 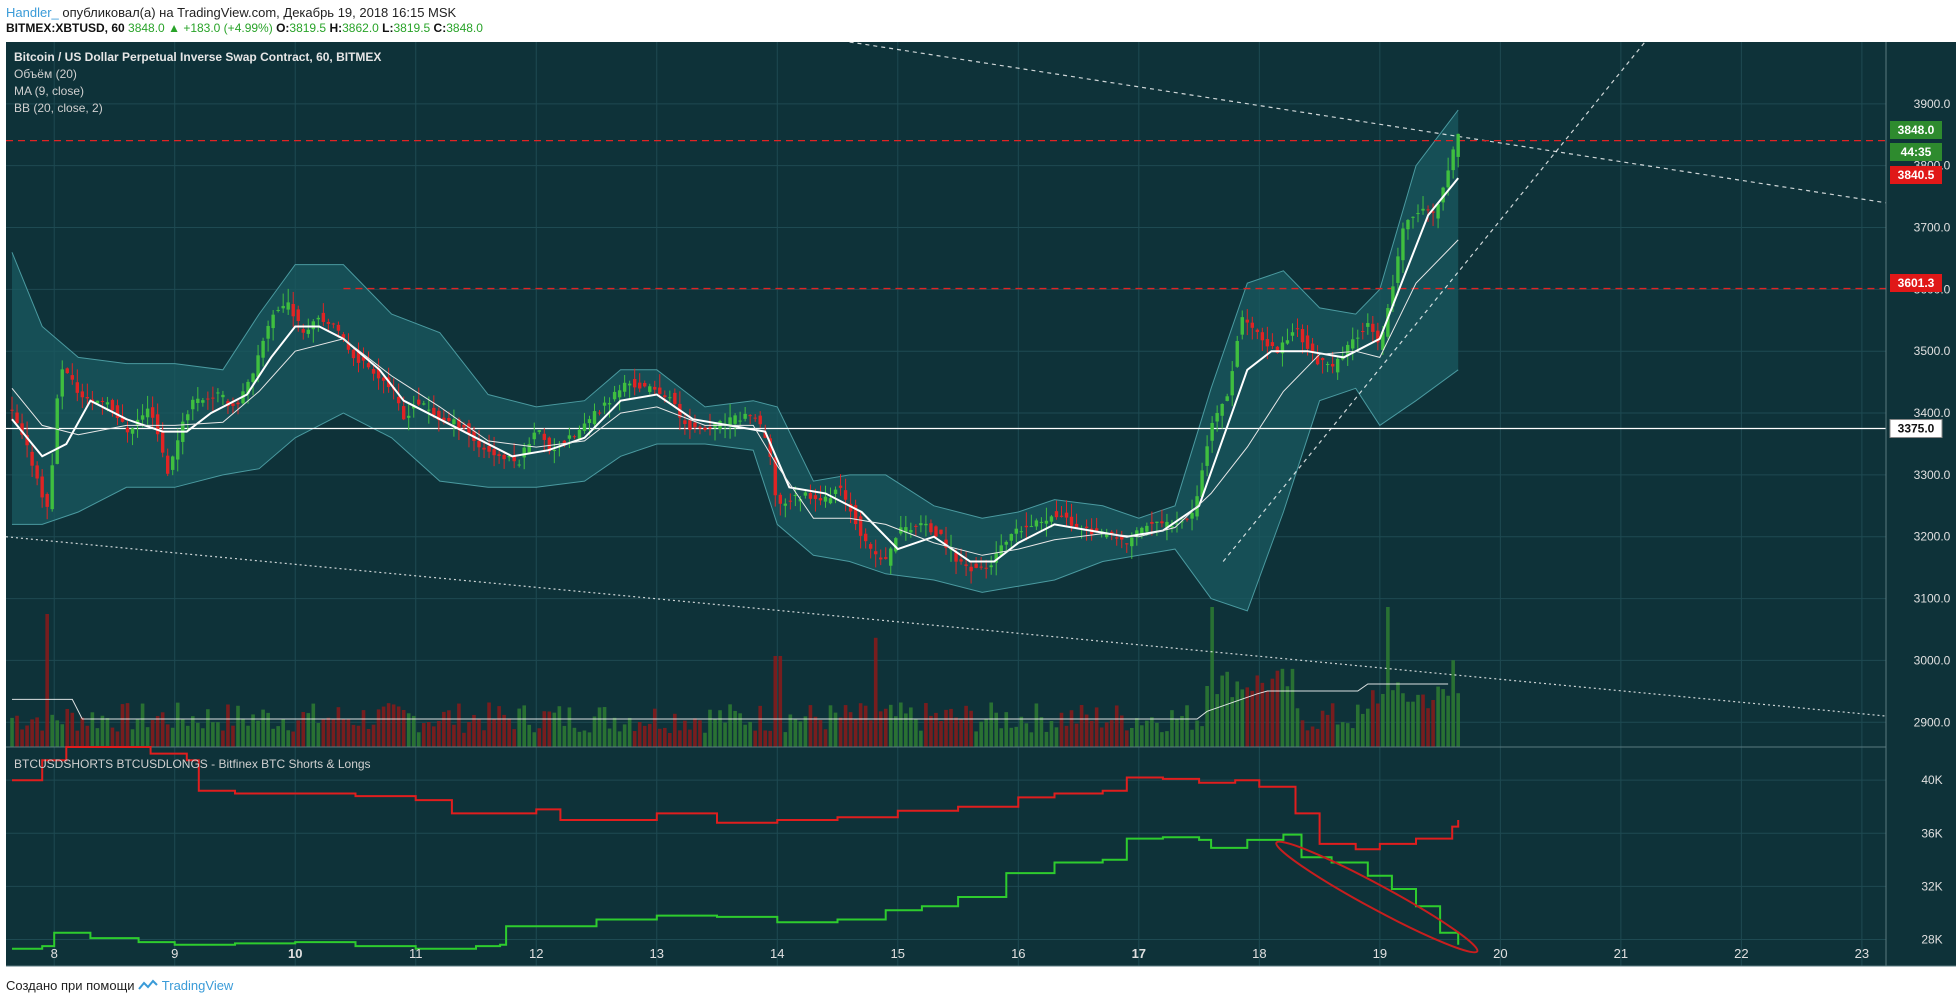 I want to click on low-label: L:, so click(x=388, y=28).